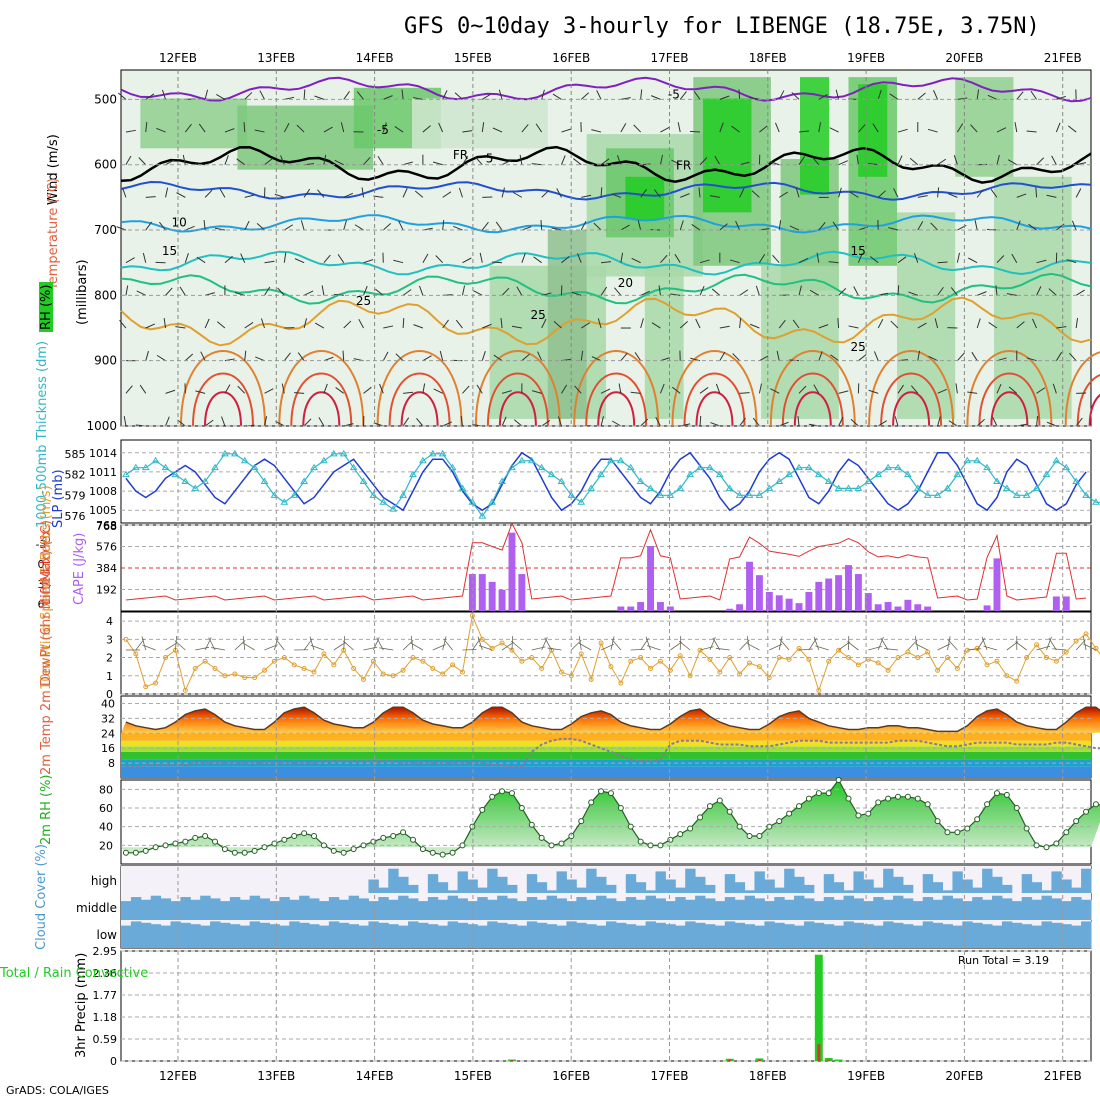 This screenshot has height=1100, width=1100. I want to click on wind10m-ylabel: 10m Wind Speed & Barbs (m/s), so click(46, 587).